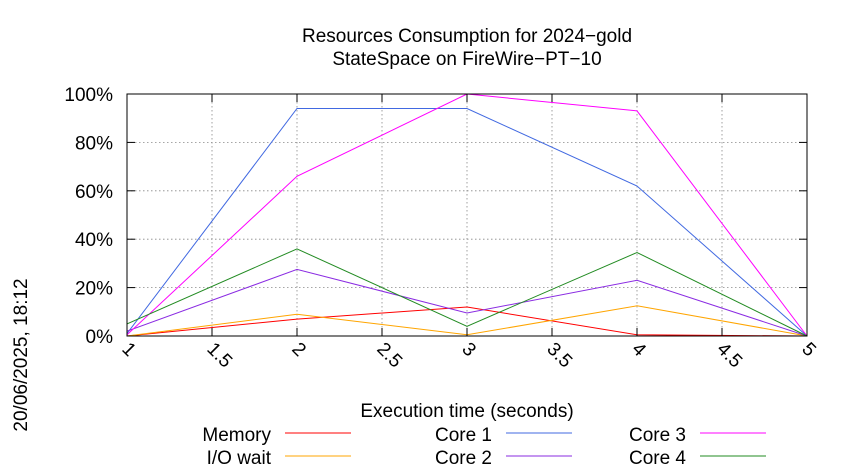 This screenshot has height=475, width=850. Describe the element at coordinates (467, 36) in the screenshot. I see `chart-title-line-1: Resources Consumption for 2024−gold` at that location.